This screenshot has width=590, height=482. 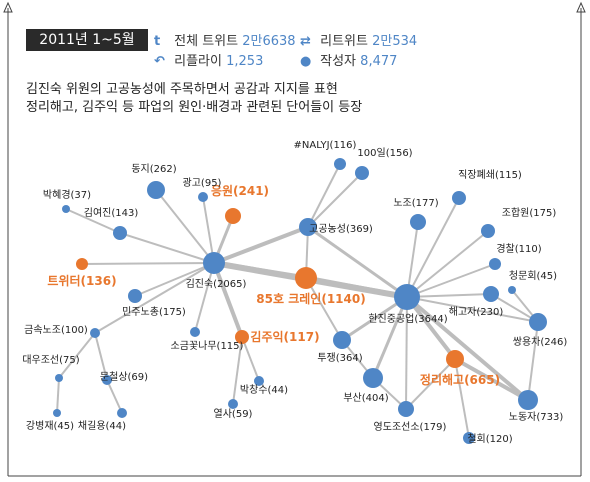 I want to click on edge-gogong-100il, so click(x=335, y=200).